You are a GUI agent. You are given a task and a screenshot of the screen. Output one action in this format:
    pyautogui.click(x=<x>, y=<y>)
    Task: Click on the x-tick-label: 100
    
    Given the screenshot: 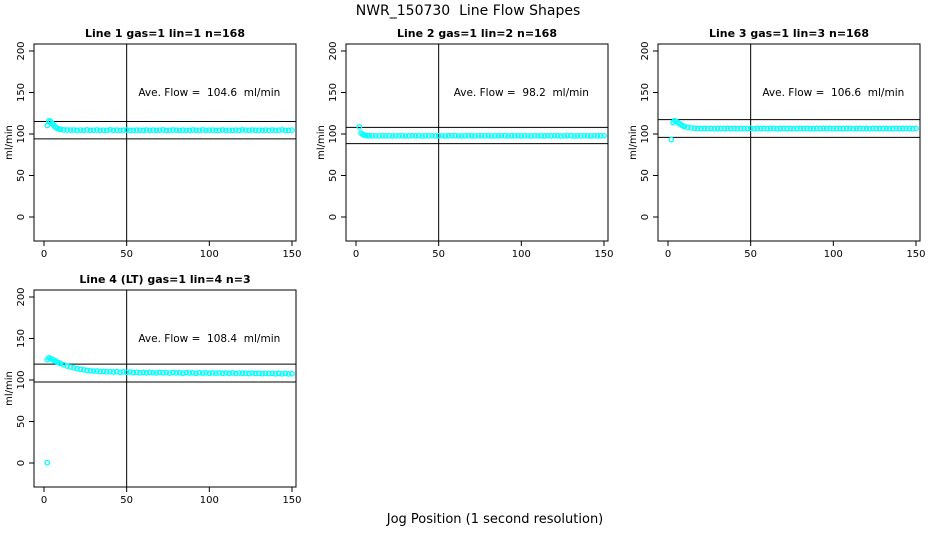 What is the action you would take?
    pyautogui.click(x=209, y=500)
    